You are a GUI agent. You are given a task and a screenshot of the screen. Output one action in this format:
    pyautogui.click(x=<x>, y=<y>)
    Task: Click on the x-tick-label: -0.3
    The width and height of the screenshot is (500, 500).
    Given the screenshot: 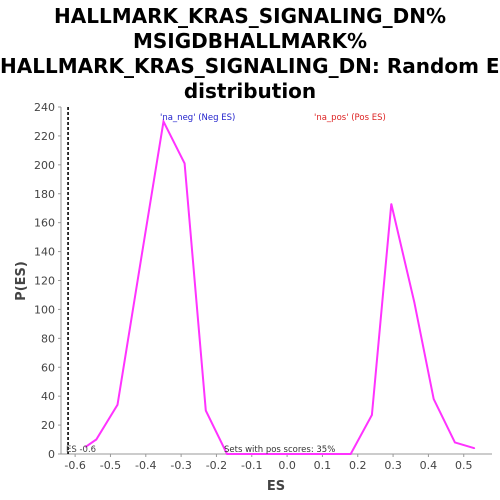 What is the action you would take?
    pyautogui.click(x=180, y=465)
    